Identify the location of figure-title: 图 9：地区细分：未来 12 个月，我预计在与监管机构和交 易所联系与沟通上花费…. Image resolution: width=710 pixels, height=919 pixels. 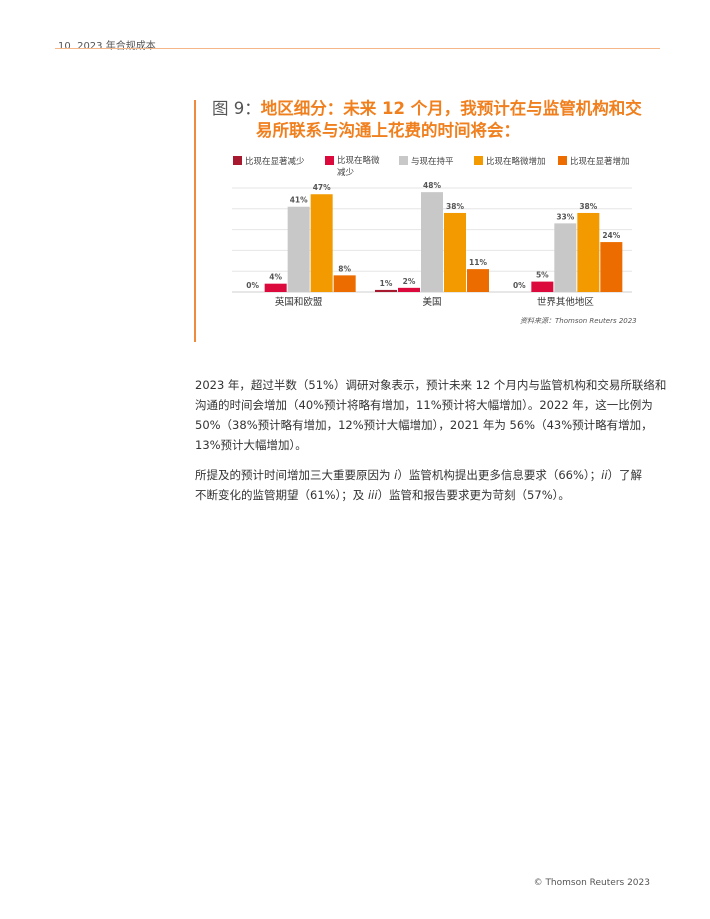
(437, 120).